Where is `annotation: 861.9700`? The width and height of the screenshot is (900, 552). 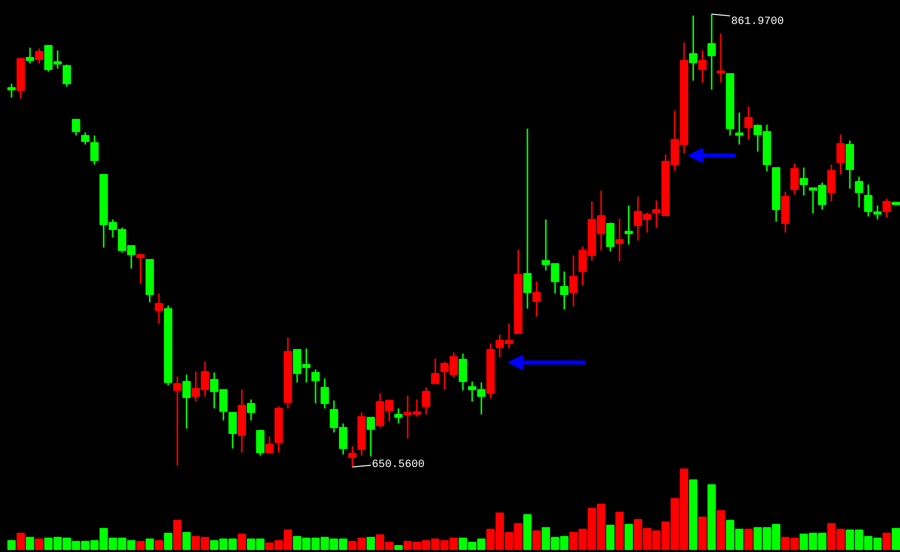 annotation: 861.9700 is located at coordinates (757, 22).